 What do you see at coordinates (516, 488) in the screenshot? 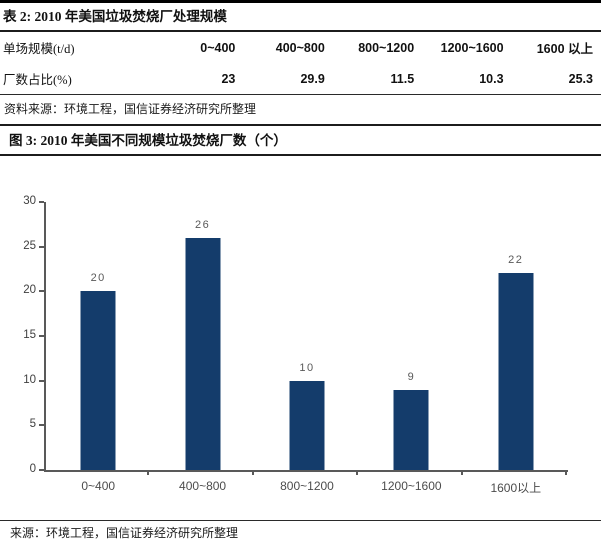
I see `x-category-label: 1600以上` at bounding box center [516, 488].